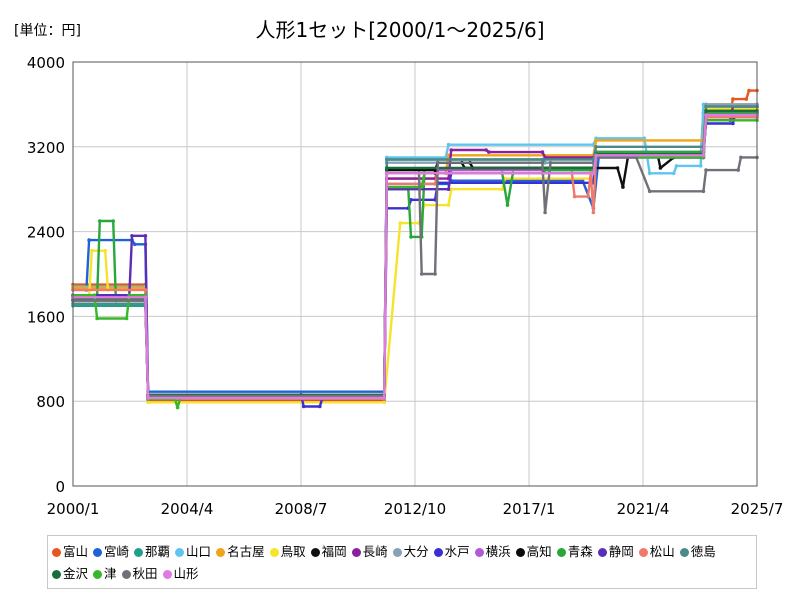 Image resolution: width=800 pixels, height=600 pixels. Describe the element at coordinates (199, 551) in the screenshot. I see `legend-label: 山口` at that location.